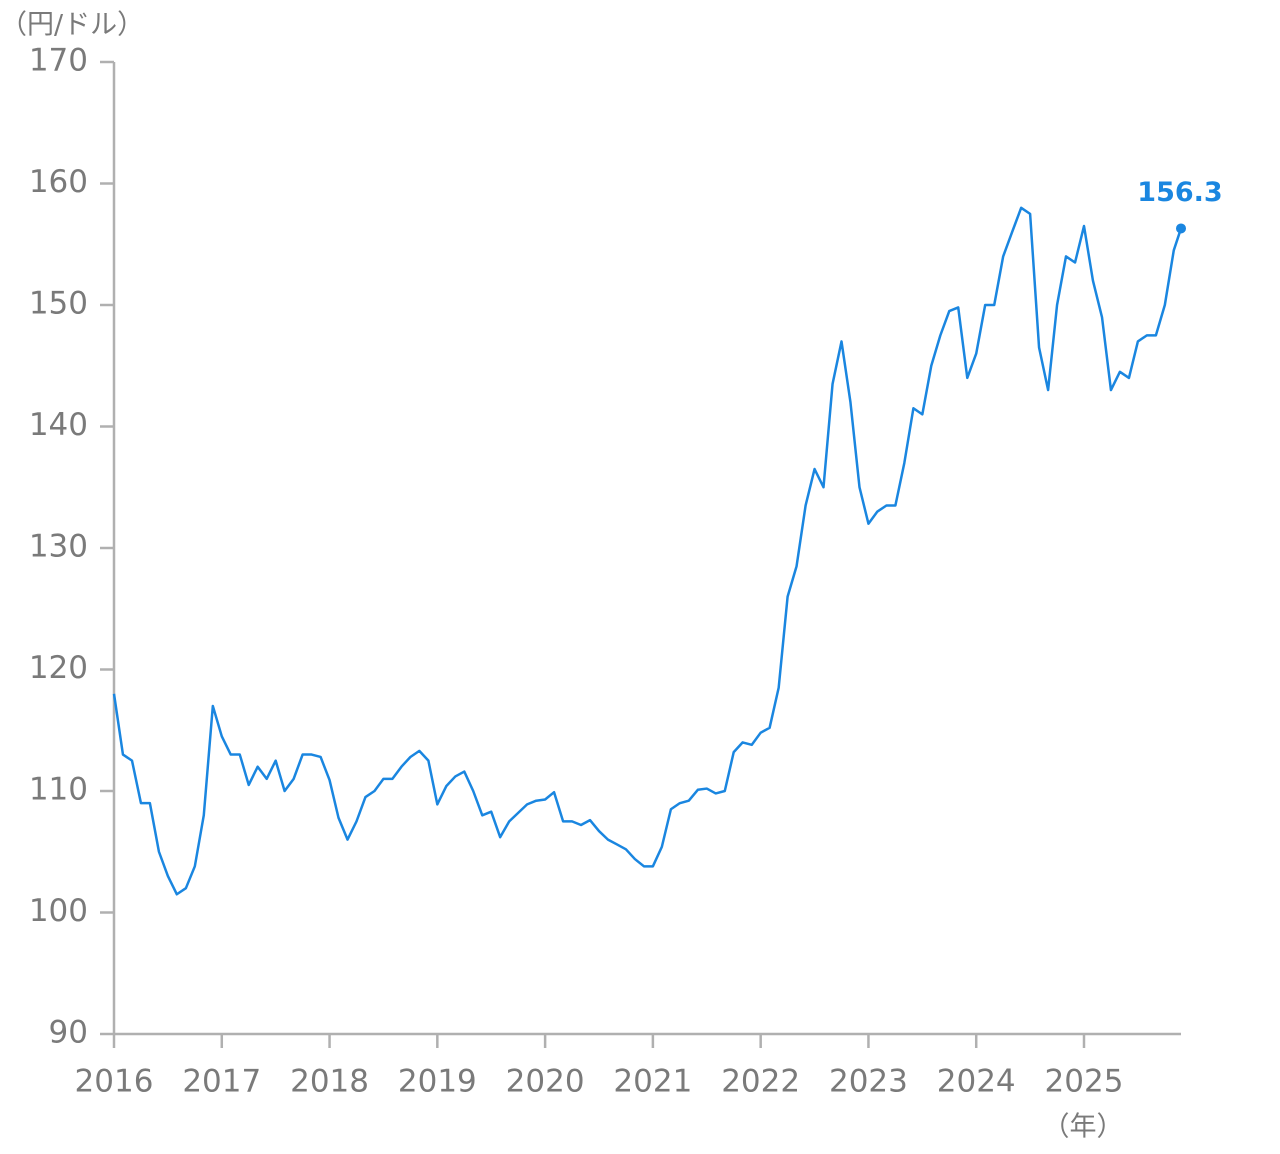  Describe the element at coordinates (58, 790) in the screenshot. I see `y-tick-label: 110` at that location.